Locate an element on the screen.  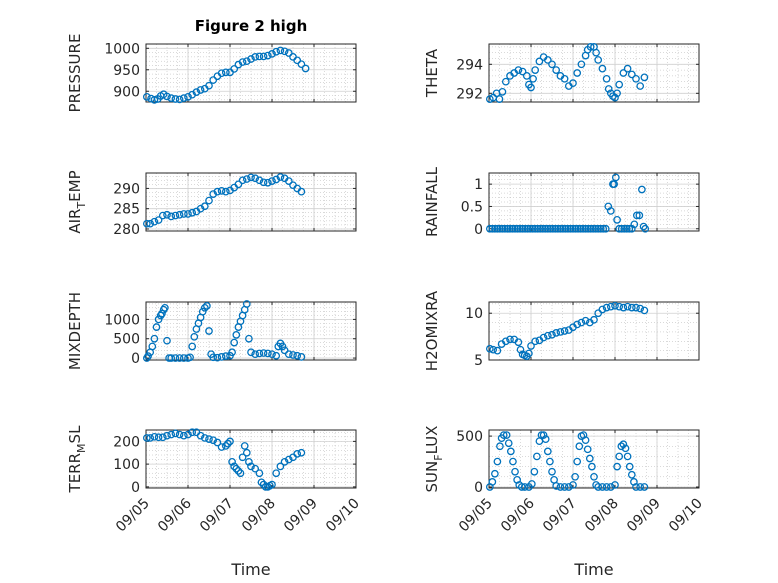
x-tick-label: 09/10 is located at coordinates (686, 516).